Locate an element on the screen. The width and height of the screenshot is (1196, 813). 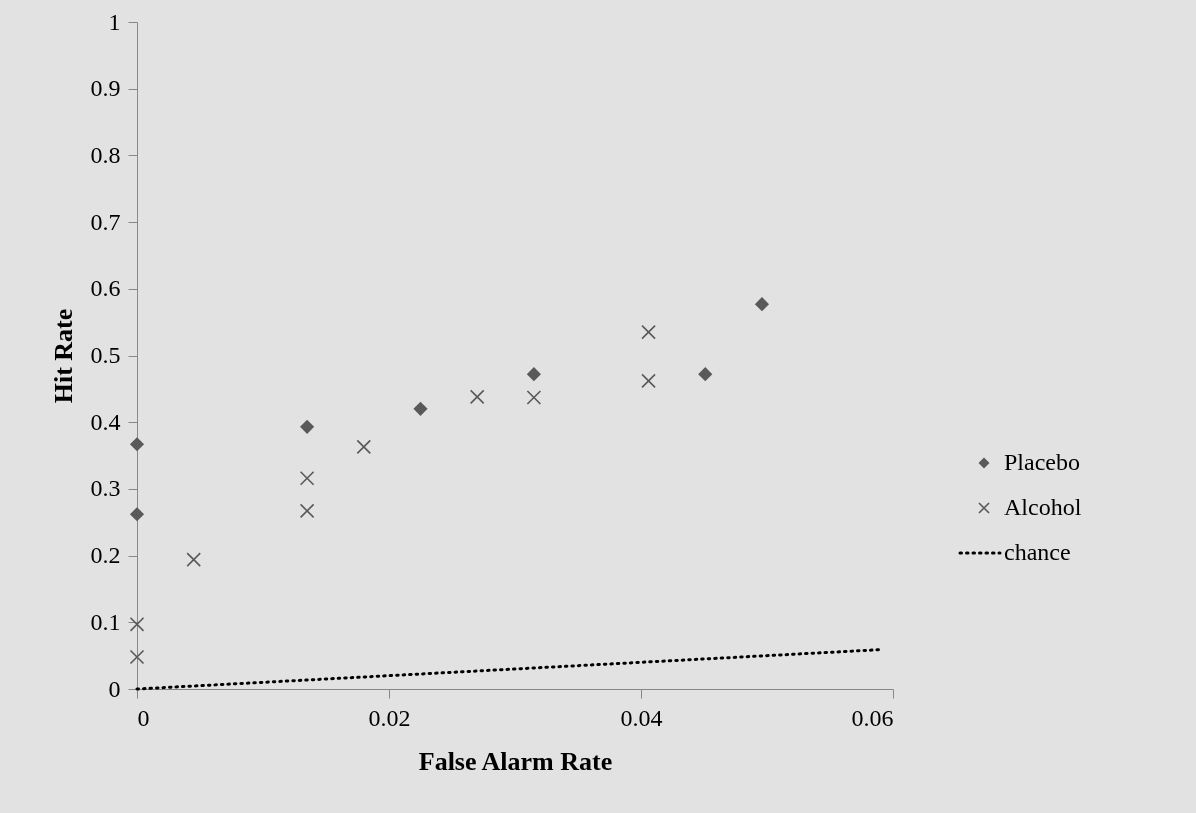
y-tick-label: 0 is located at coordinates (114, 688).